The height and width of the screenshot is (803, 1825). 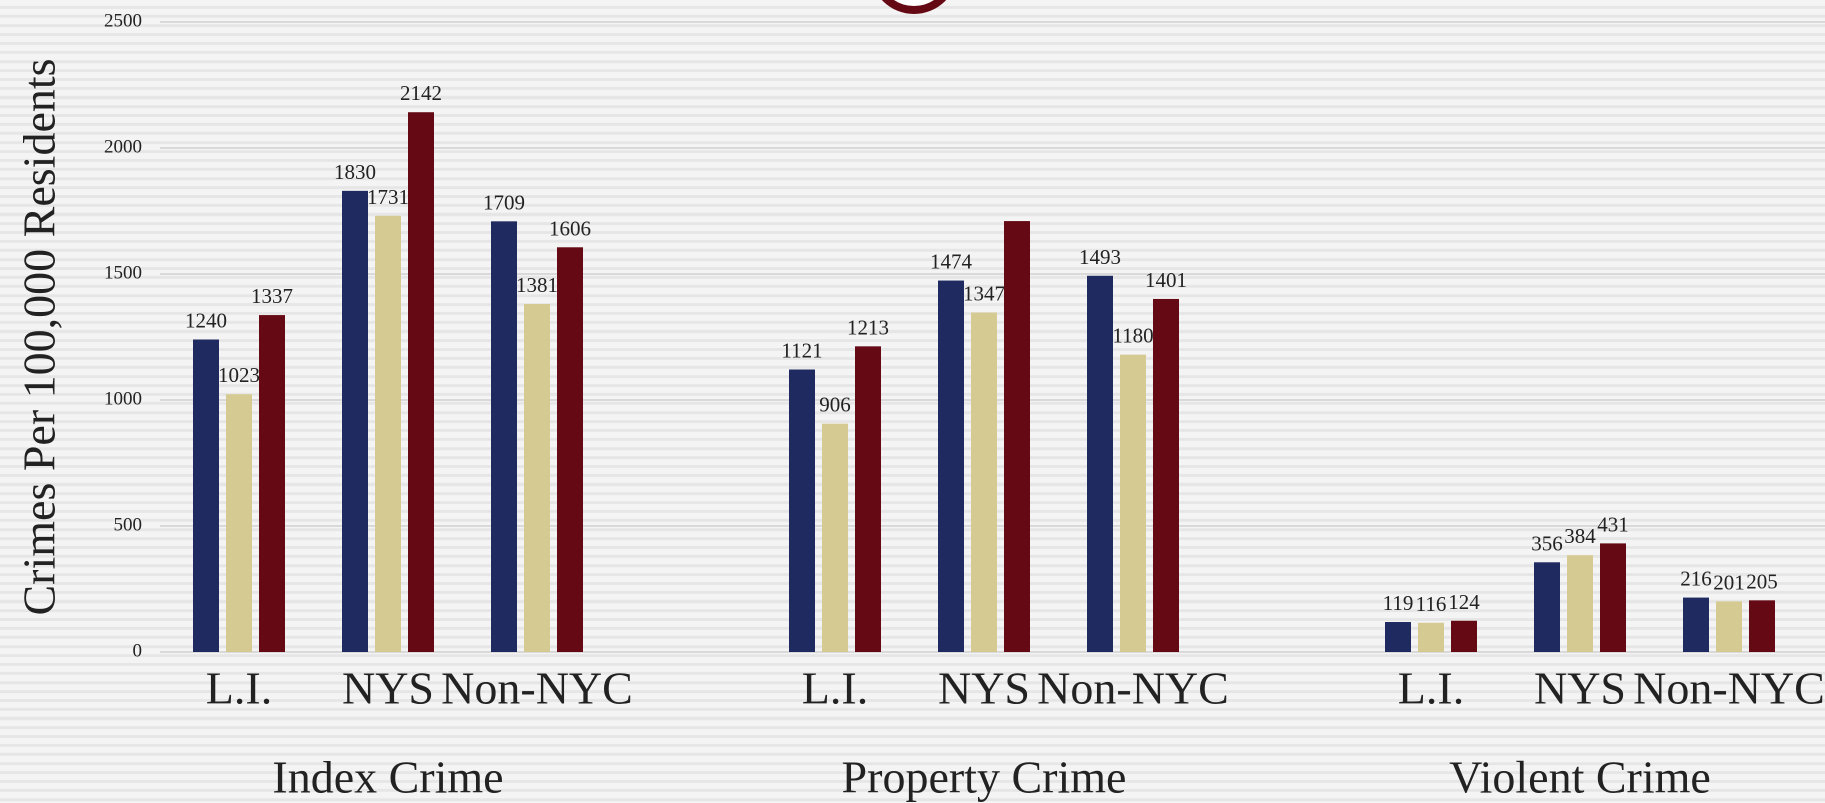 I want to click on data-label: 1830, so click(x=355, y=172).